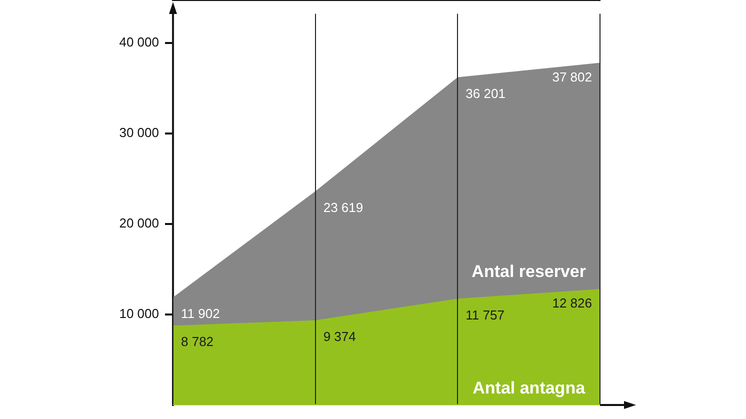 The width and height of the screenshot is (746, 419). Describe the element at coordinates (200, 313) in the screenshot. I see `data-label: 11 902` at that location.